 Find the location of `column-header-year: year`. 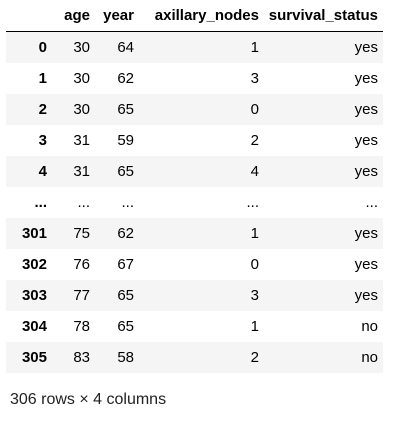

column-header-year: year is located at coordinates (117, 16).